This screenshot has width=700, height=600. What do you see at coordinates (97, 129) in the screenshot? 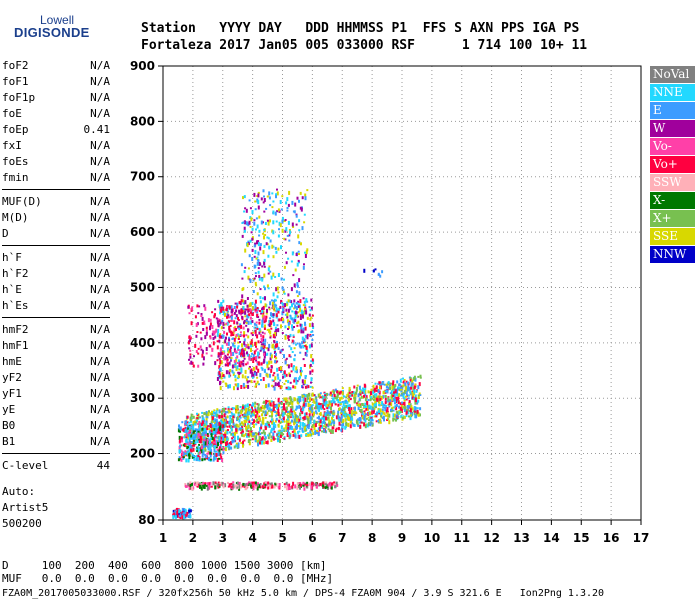
I see `param-value: 0.41` at bounding box center [97, 129].